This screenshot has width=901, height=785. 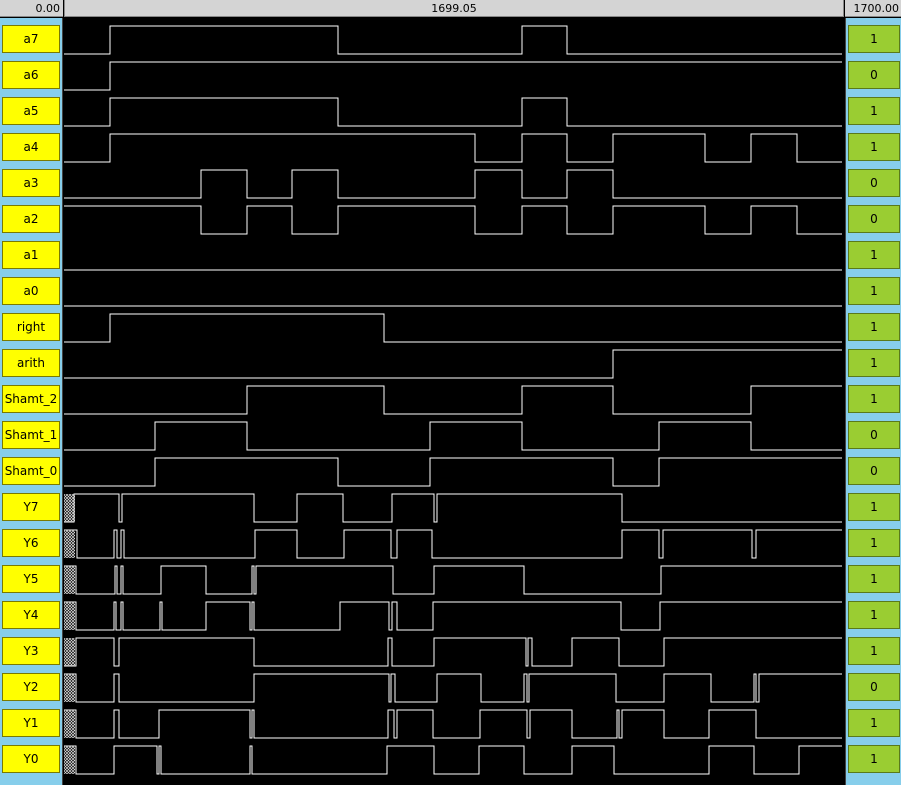 What do you see at coordinates (453, 184) in the screenshot?
I see `waveform-a3` at bounding box center [453, 184].